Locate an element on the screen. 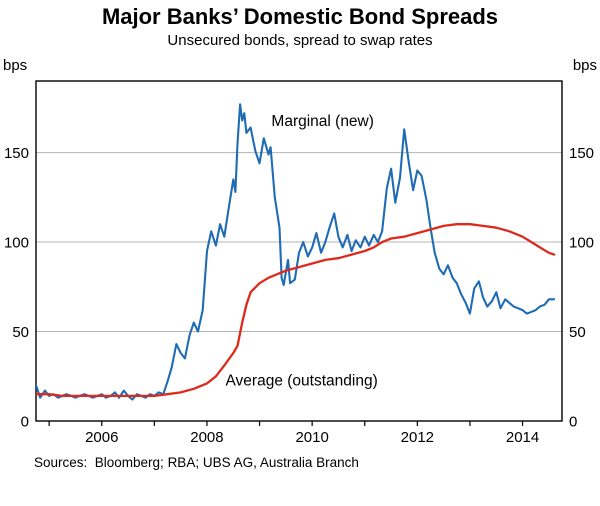  y-axis-label-right-0: 0 is located at coordinates (573, 422).